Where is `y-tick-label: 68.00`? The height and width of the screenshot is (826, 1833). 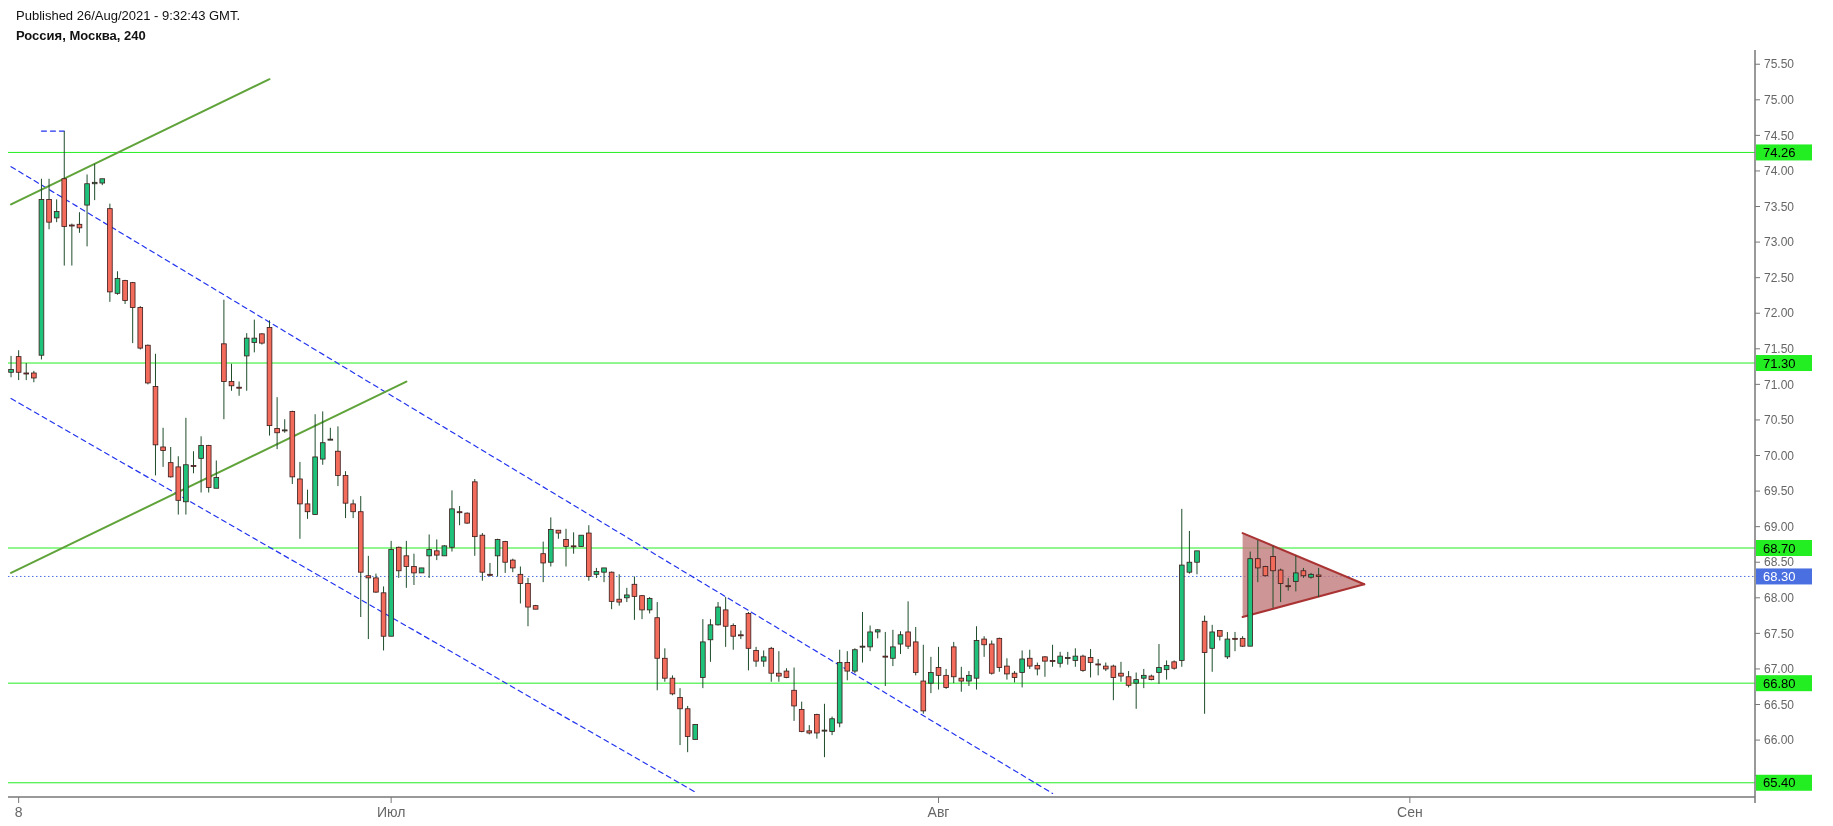
y-tick-label: 68.00 is located at coordinates (1779, 598).